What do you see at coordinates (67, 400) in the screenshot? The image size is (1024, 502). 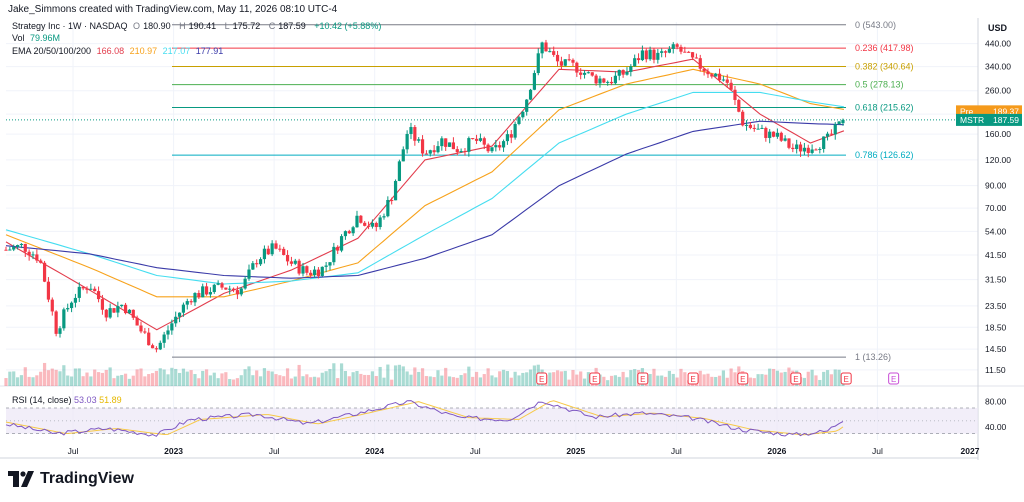 I see `rsi-legend: RSI (14, close) 53.03 51.89` at bounding box center [67, 400].